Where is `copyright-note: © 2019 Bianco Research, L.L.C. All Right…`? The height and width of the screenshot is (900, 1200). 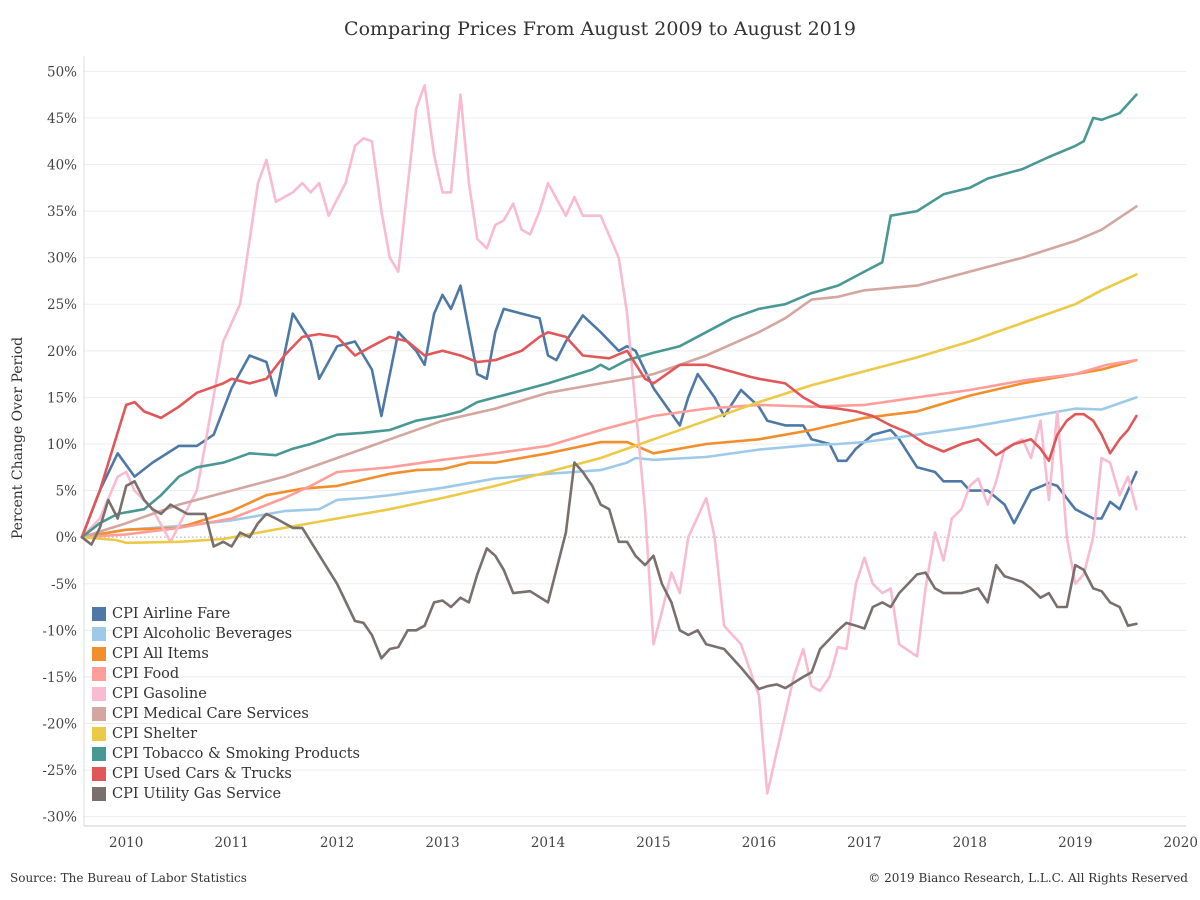 copyright-note: © 2019 Bianco Research, L.L.C. All Right… is located at coordinates (1028, 878).